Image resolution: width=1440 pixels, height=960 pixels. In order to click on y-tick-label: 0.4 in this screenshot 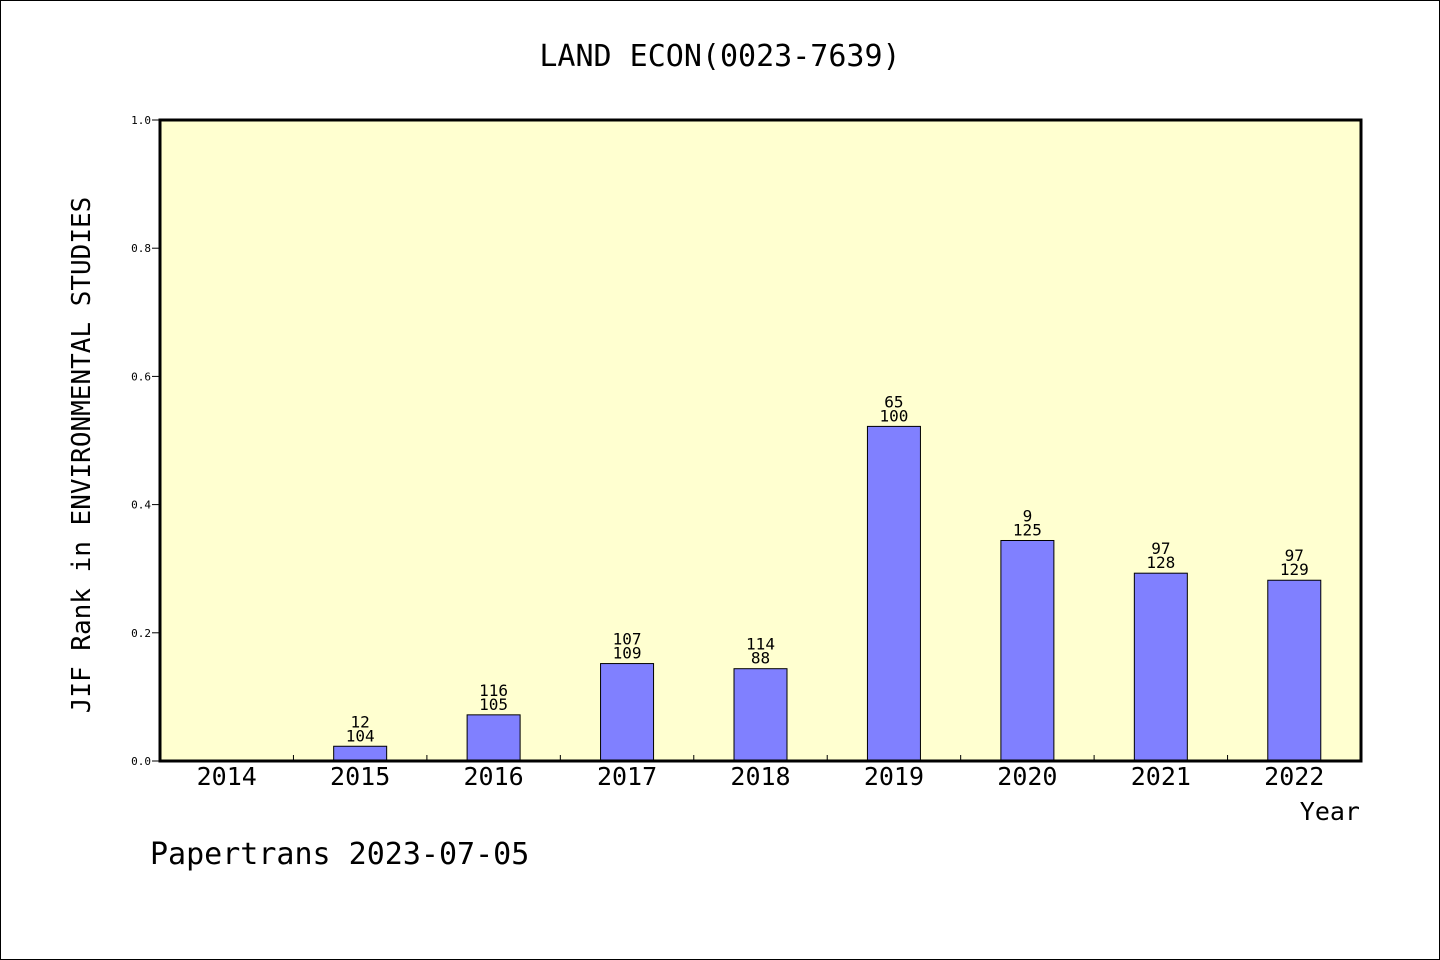, I will do `click(141, 505)`.